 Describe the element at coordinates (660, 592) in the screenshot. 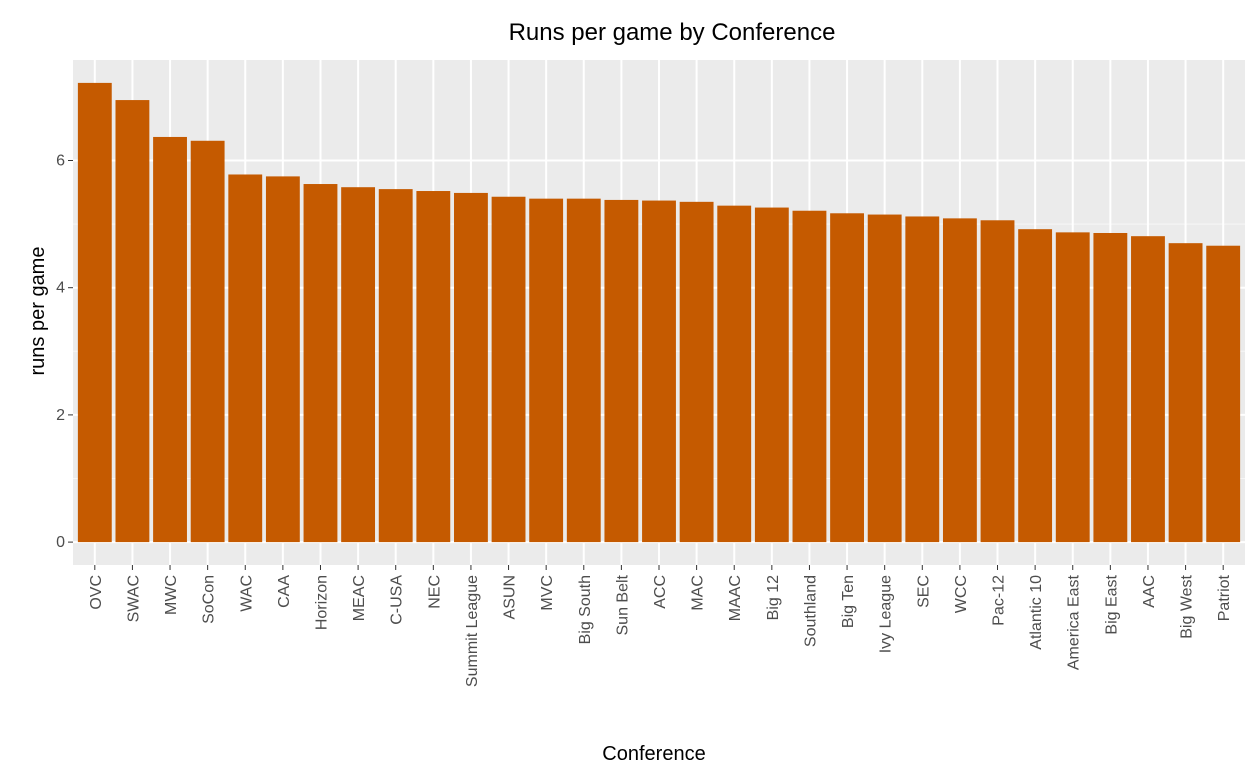

I see `x-tick-label: ACC` at that location.